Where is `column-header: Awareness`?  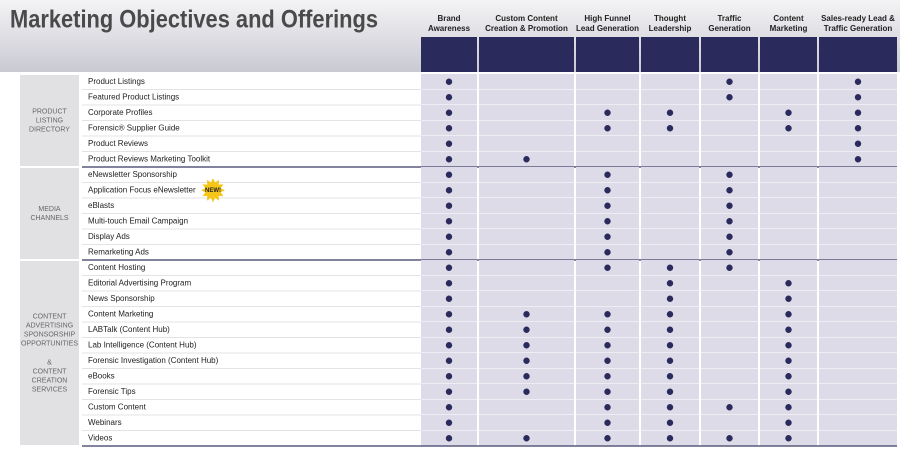 column-header: Awareness is located at coordinates (449, 28).